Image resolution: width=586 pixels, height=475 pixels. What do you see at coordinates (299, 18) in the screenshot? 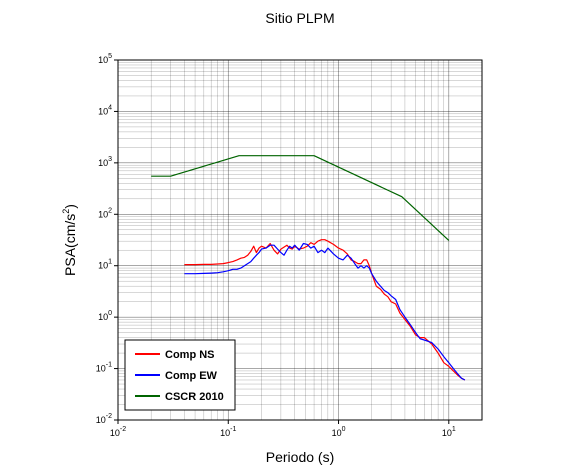
I see `chart-title: Sitio PLPM` at bounding box center [299, 18].